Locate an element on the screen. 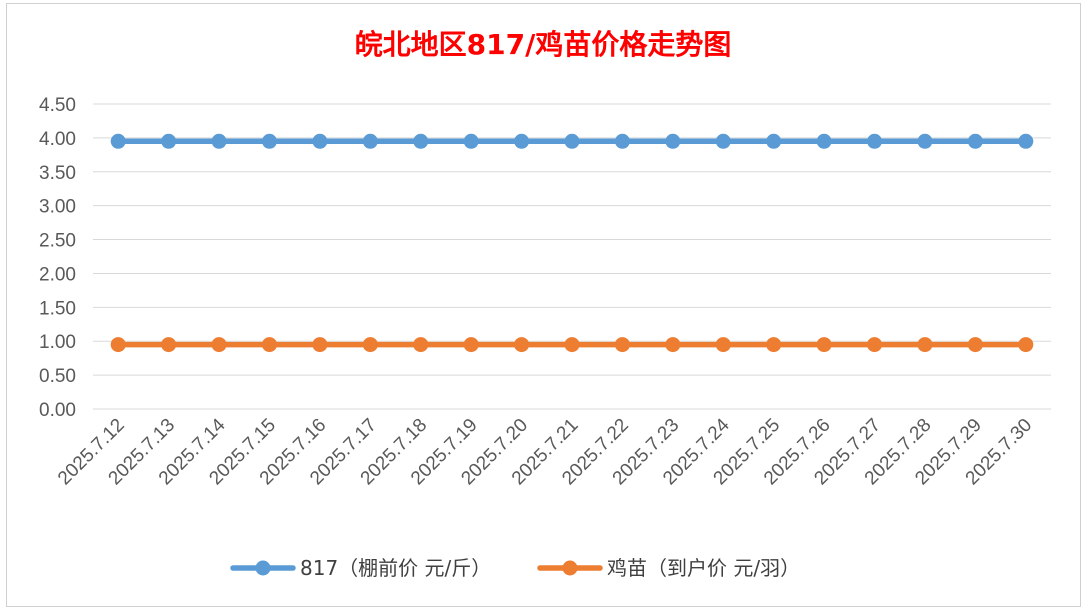 The height and width of the screenshot is (613, 1087). legend-item-2: 鸡苗（到户价 元/羽） is located at coordinates (668, 568).